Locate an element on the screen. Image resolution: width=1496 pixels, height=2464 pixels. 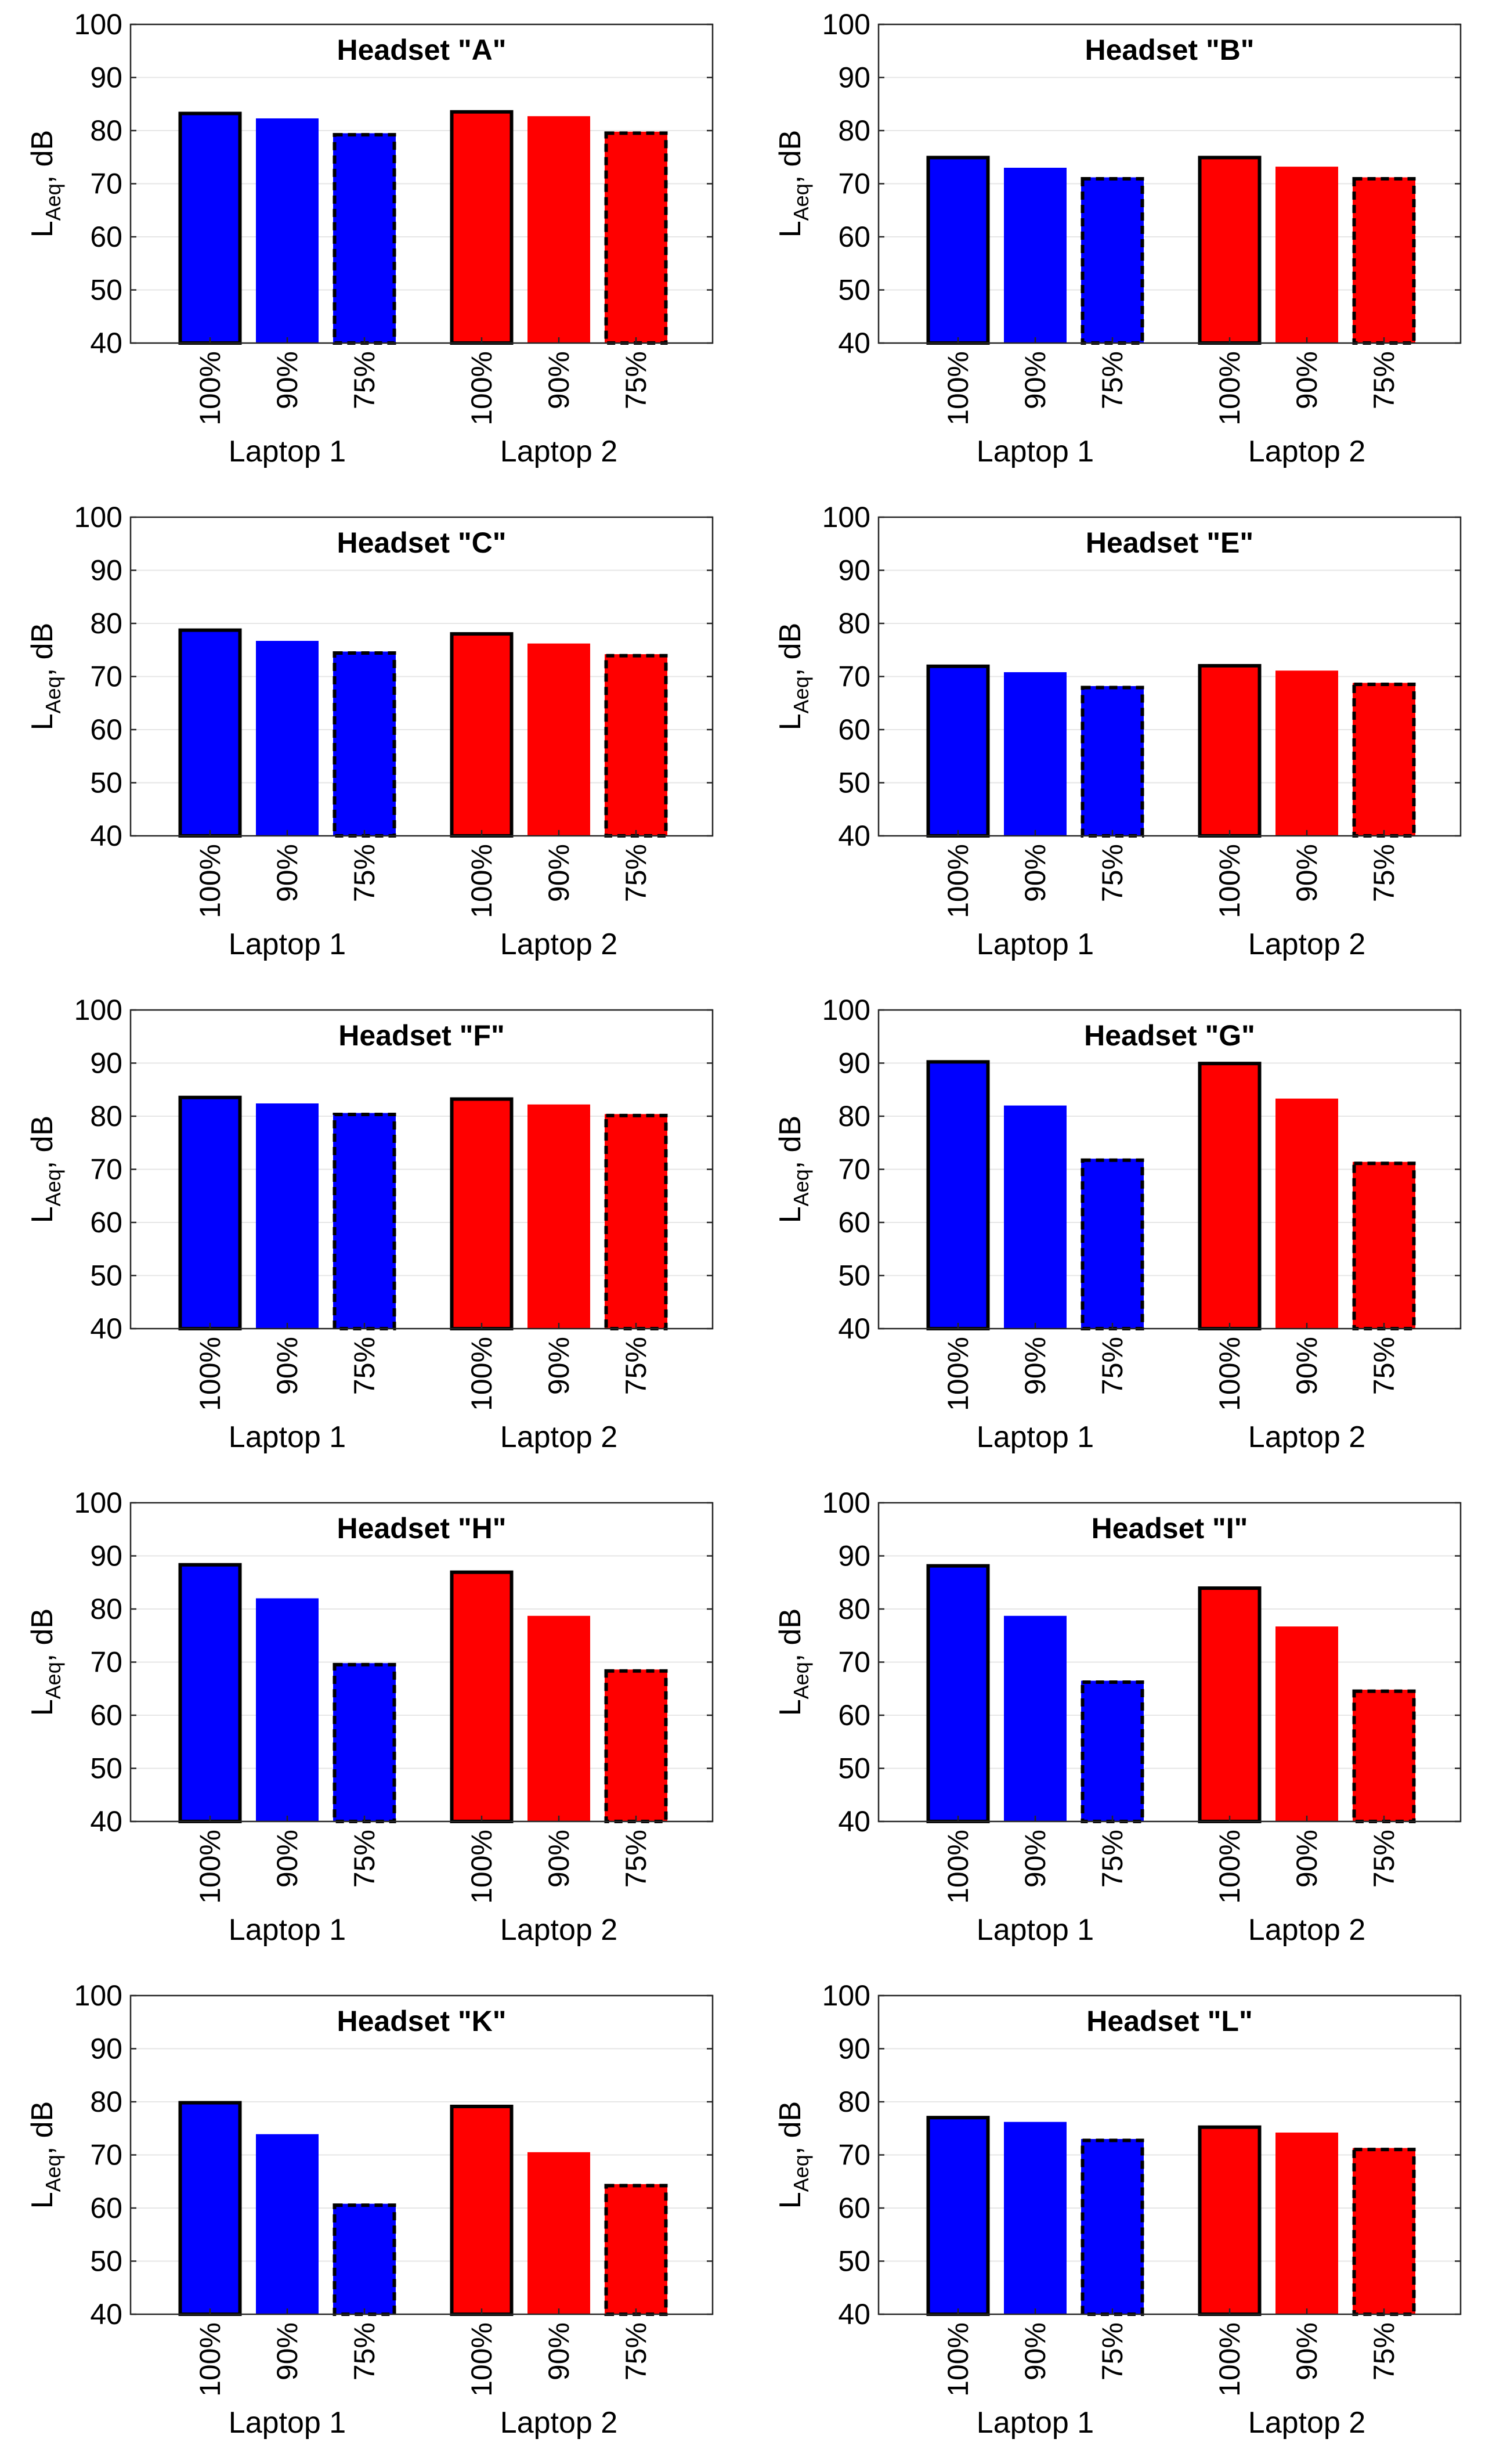
bar-laptop1-90pct is located at coordinates (1035, 255).